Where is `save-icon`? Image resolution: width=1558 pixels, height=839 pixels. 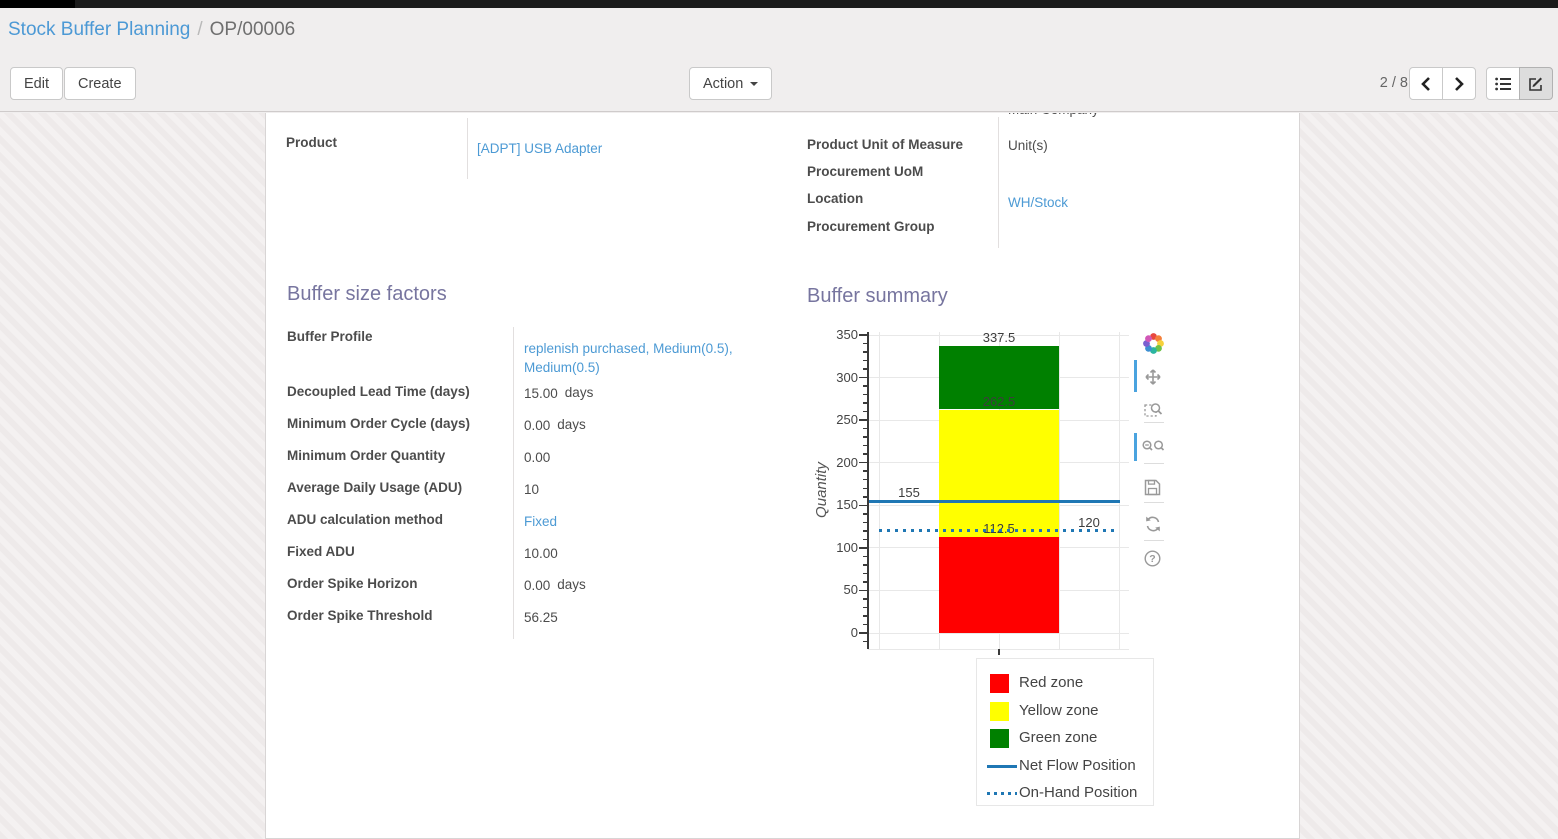
save-icon is located at coordinates (1152, 487).